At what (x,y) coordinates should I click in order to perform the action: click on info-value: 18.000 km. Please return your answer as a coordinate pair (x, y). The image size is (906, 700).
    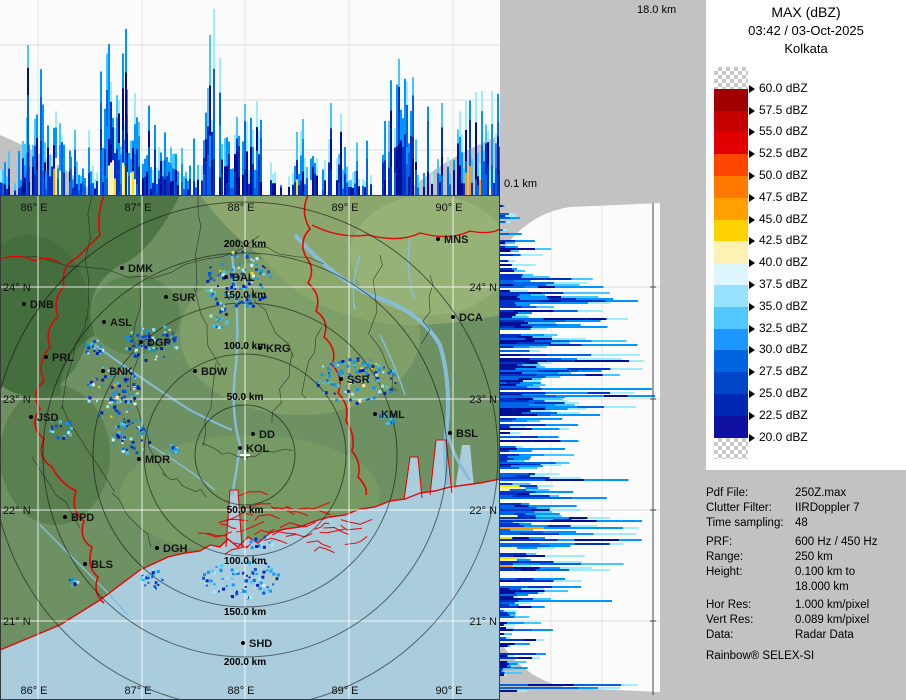
    Looking at the image, I should click on (822, 587).